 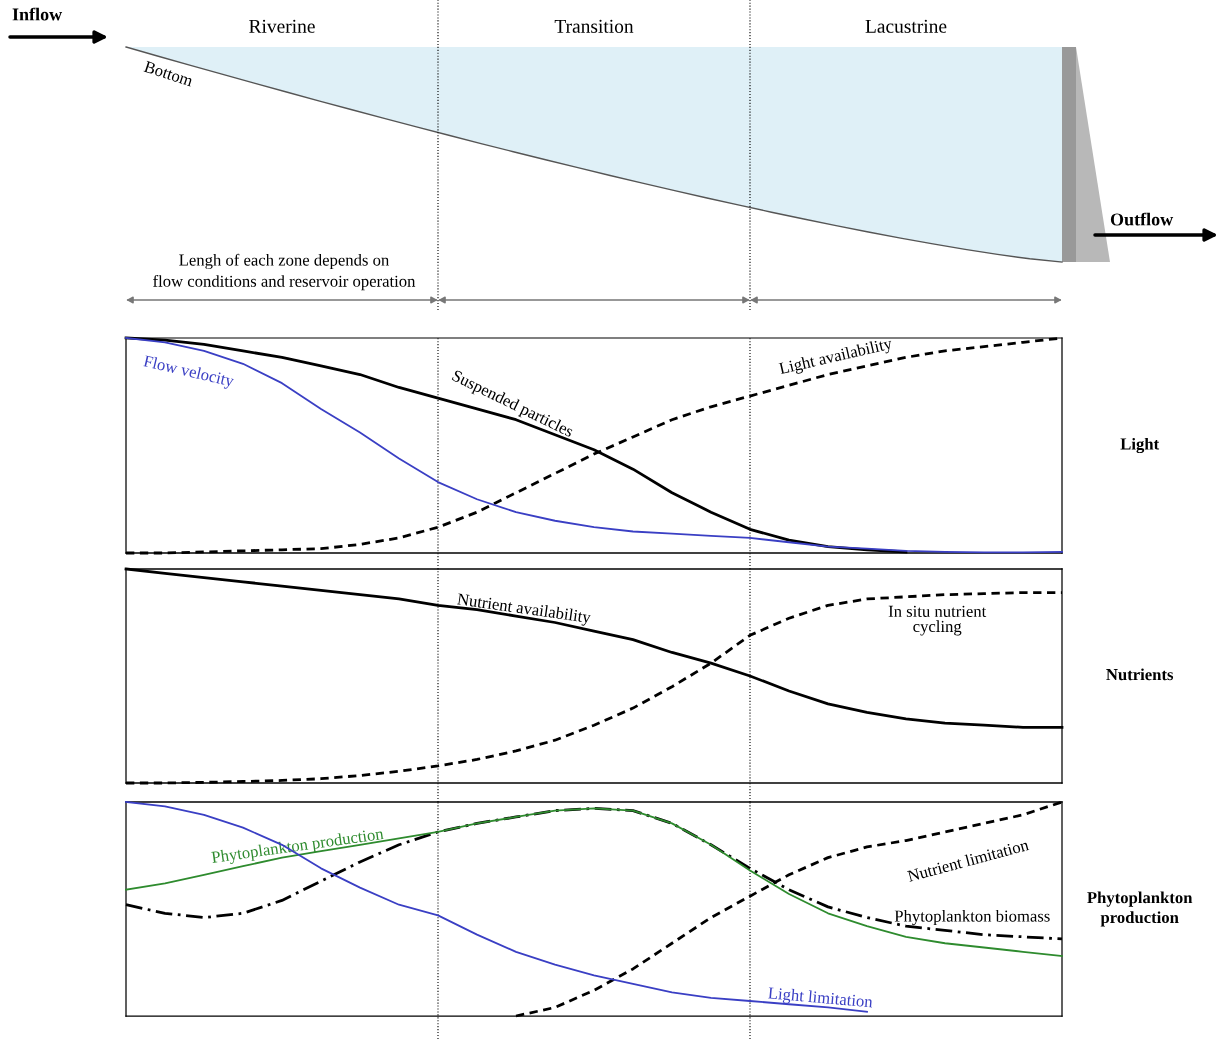 I want to click on text: Inflow, so click(x=37, y=14).